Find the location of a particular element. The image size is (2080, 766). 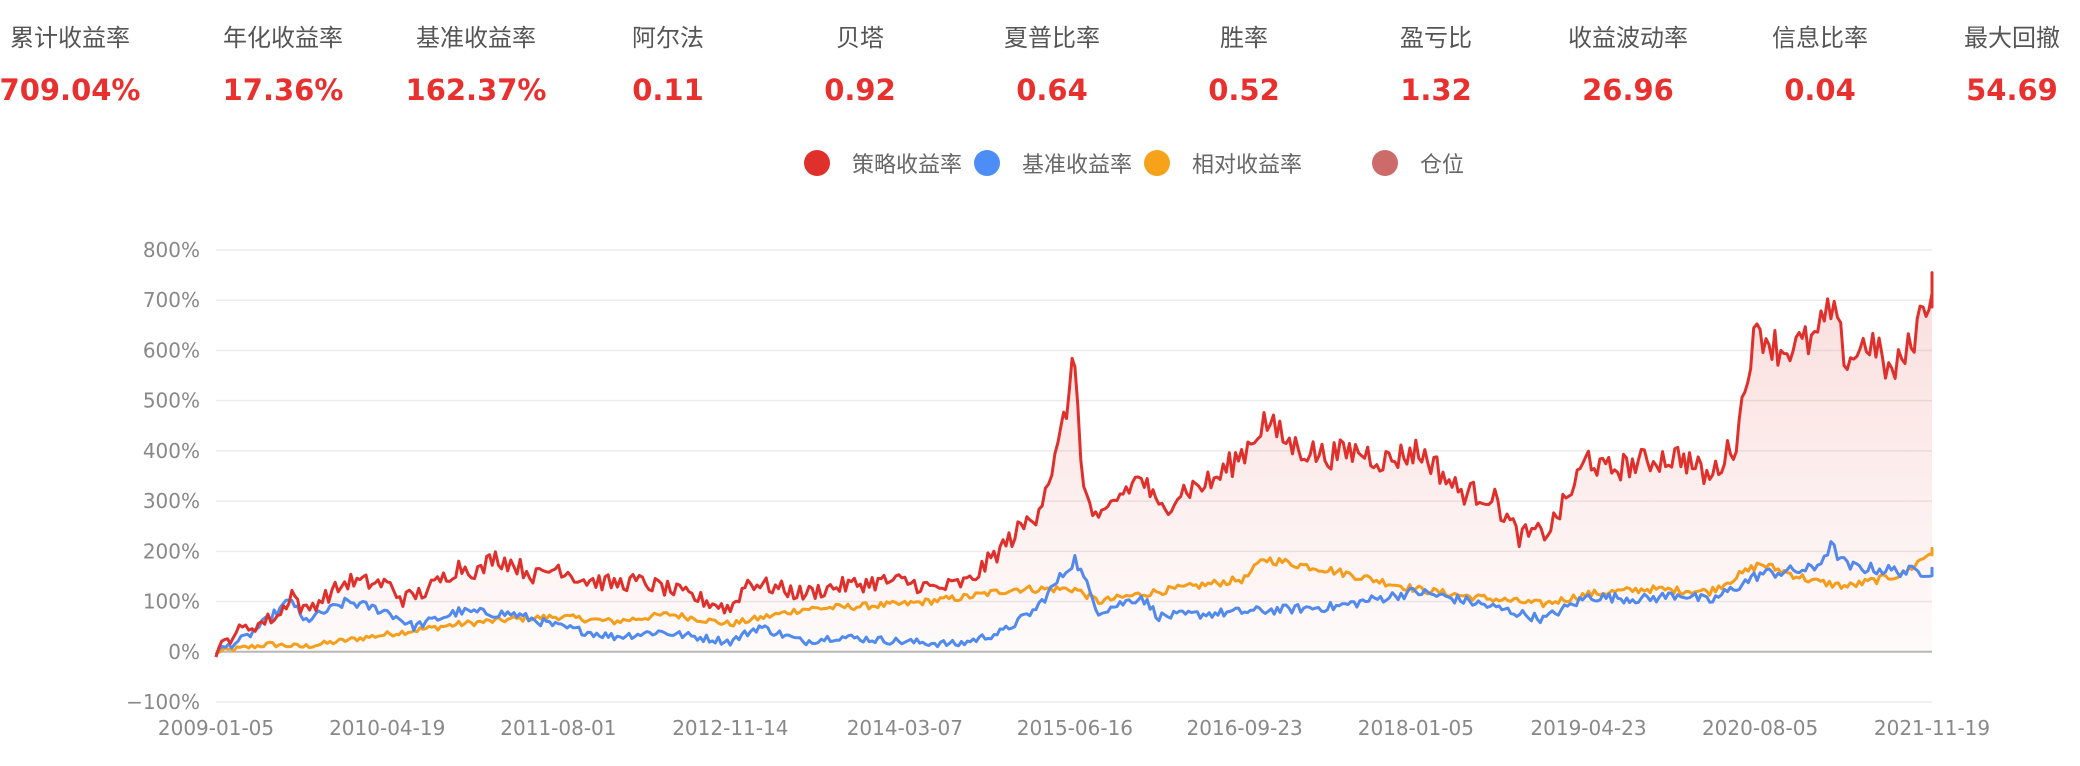

y-tick-label: 700% is located at coordinates (171, 300).